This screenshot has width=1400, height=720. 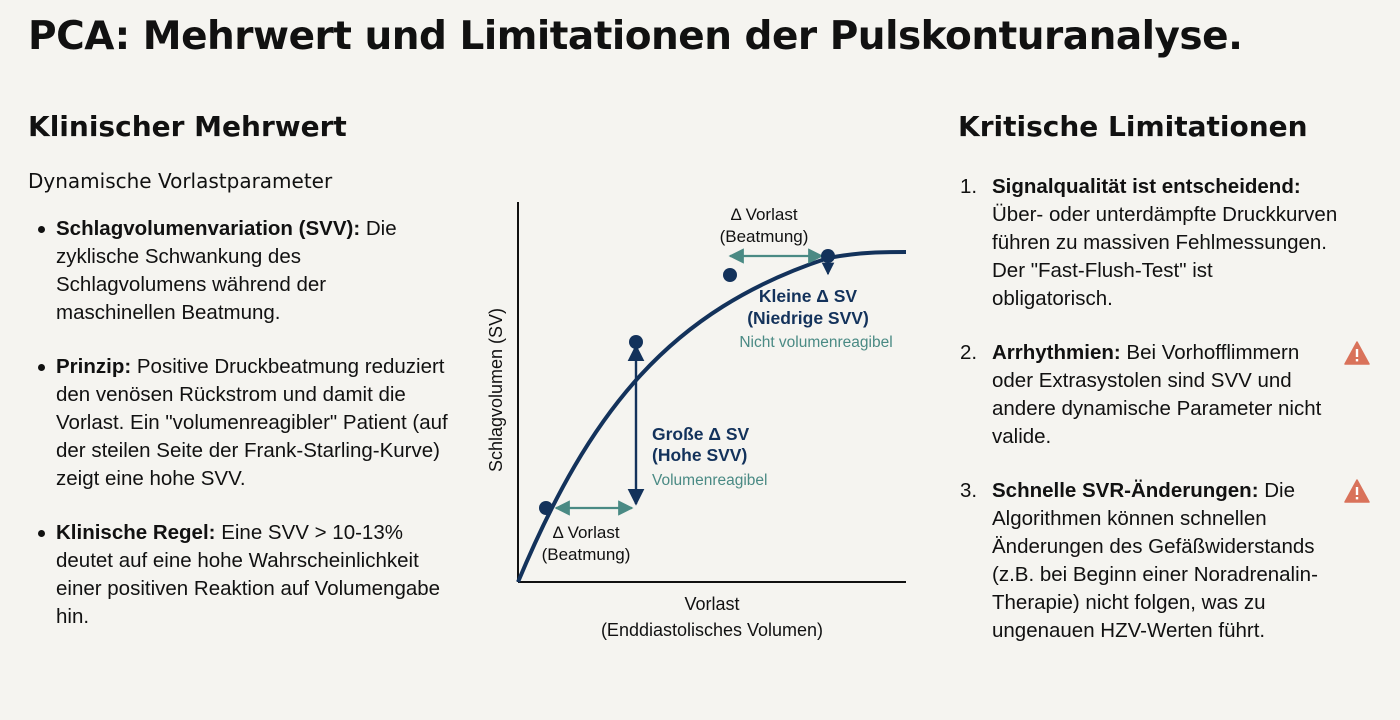 What do you see at coordinates (1056, 352) in the screenshot?
I see `item-term: Arrhythmien:` at bounding box center [1056, 352].